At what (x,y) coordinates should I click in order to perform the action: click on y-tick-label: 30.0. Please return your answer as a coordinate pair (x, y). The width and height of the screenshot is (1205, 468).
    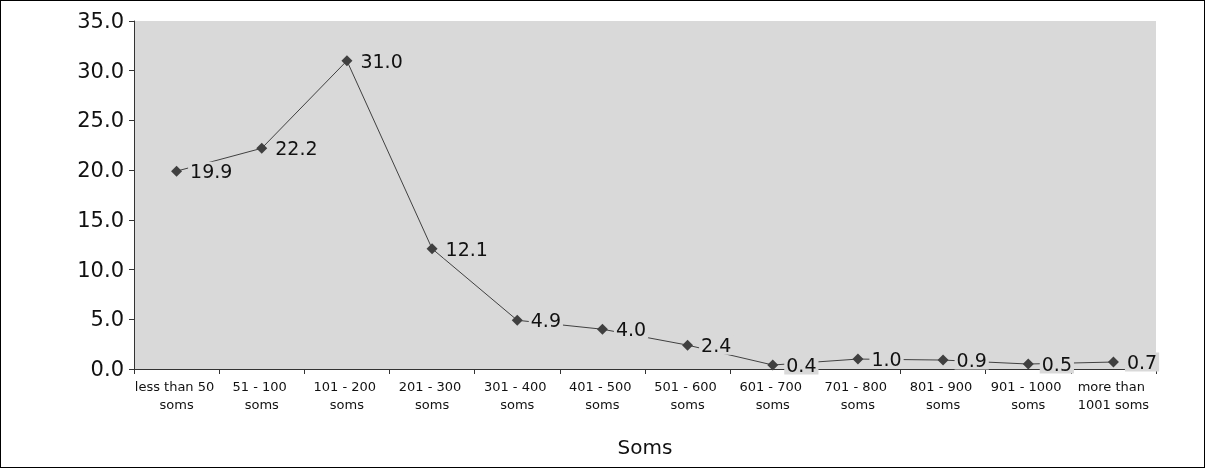
    Looking at the image, I should click on (100, 70).